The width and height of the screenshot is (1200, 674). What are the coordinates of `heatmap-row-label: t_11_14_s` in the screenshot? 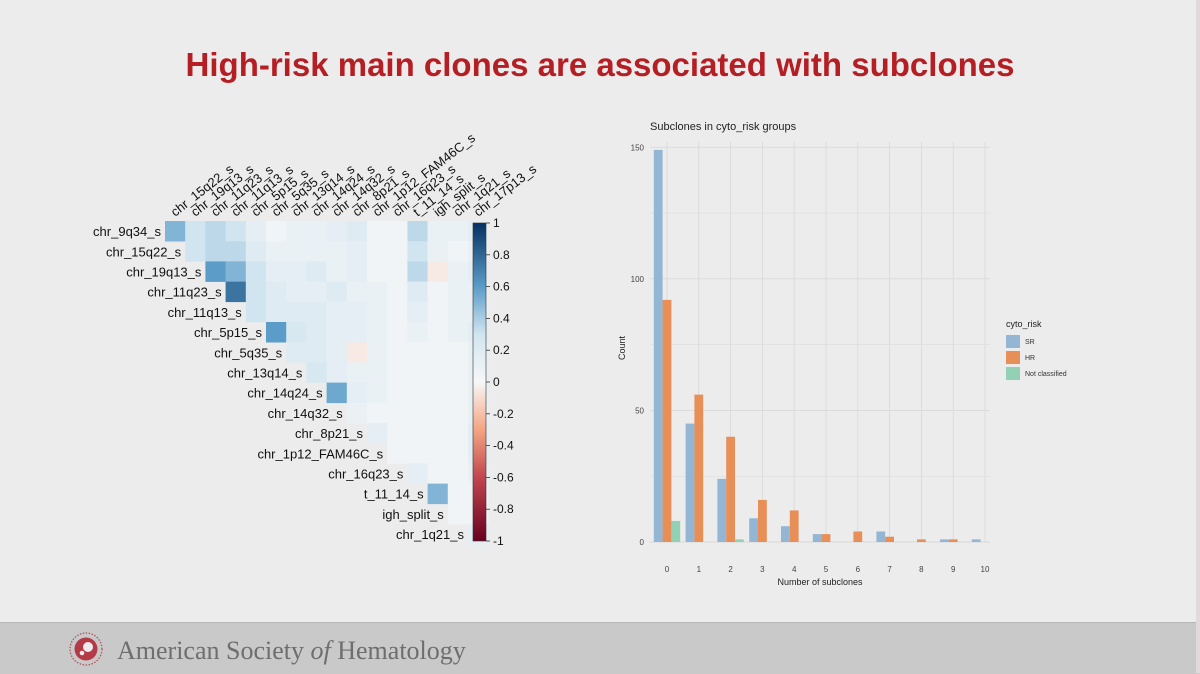 It's located at (394, 494).